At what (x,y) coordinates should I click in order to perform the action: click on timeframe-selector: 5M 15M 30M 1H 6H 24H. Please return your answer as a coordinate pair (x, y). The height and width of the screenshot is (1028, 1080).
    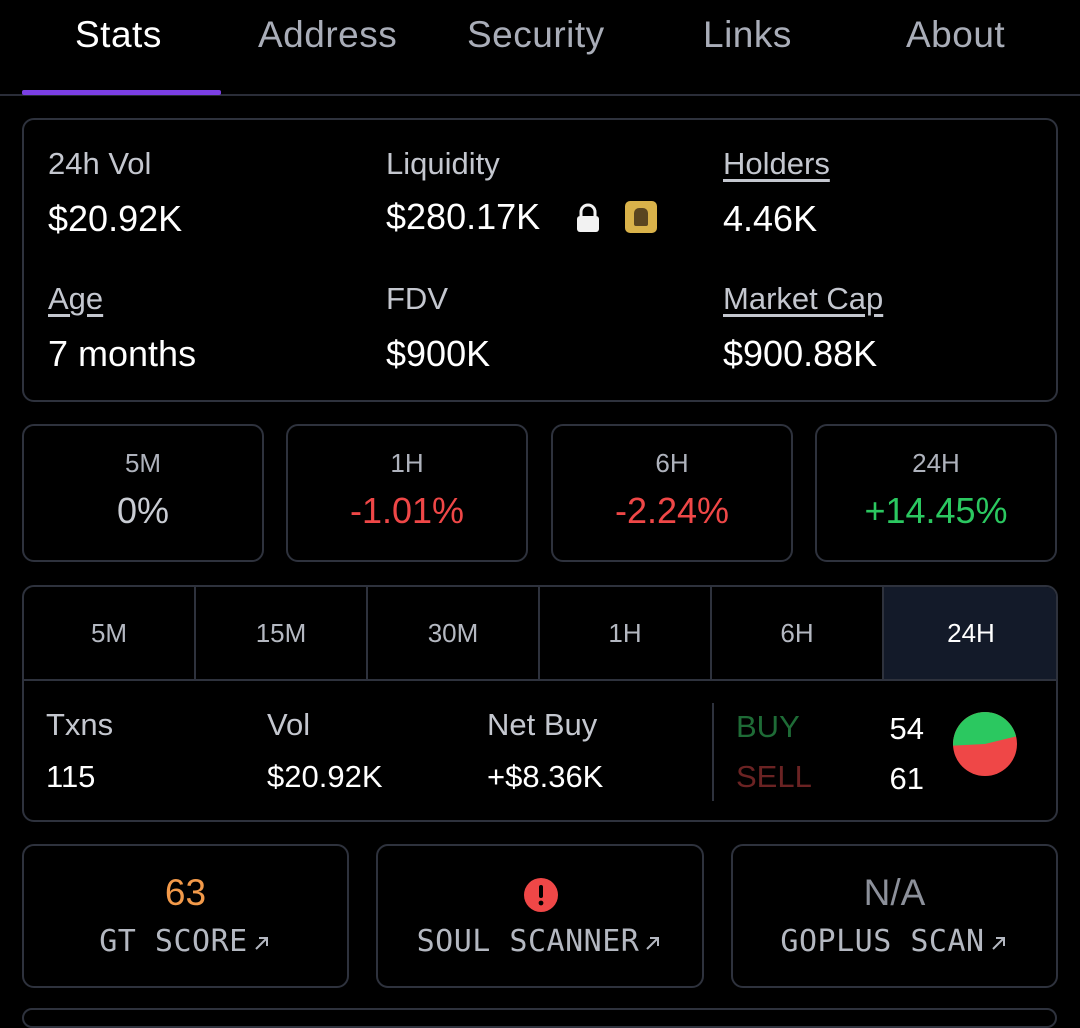
    Looking at the image, I should click on (540, 634).